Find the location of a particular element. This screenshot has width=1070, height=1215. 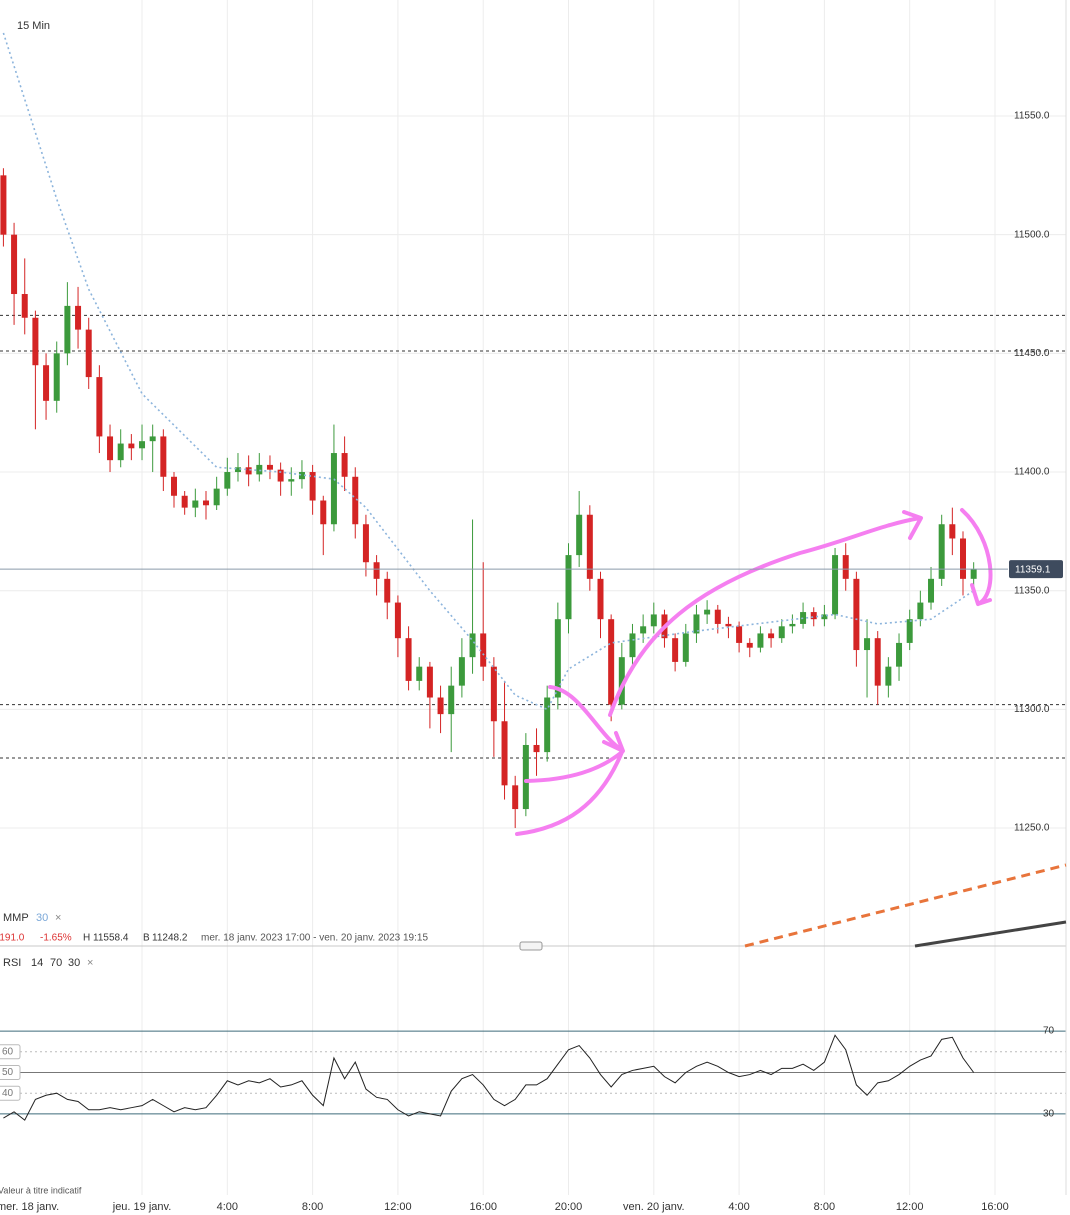

rsi-plot: 70 30 60 50 40 is located at coordinates (533, 1073).